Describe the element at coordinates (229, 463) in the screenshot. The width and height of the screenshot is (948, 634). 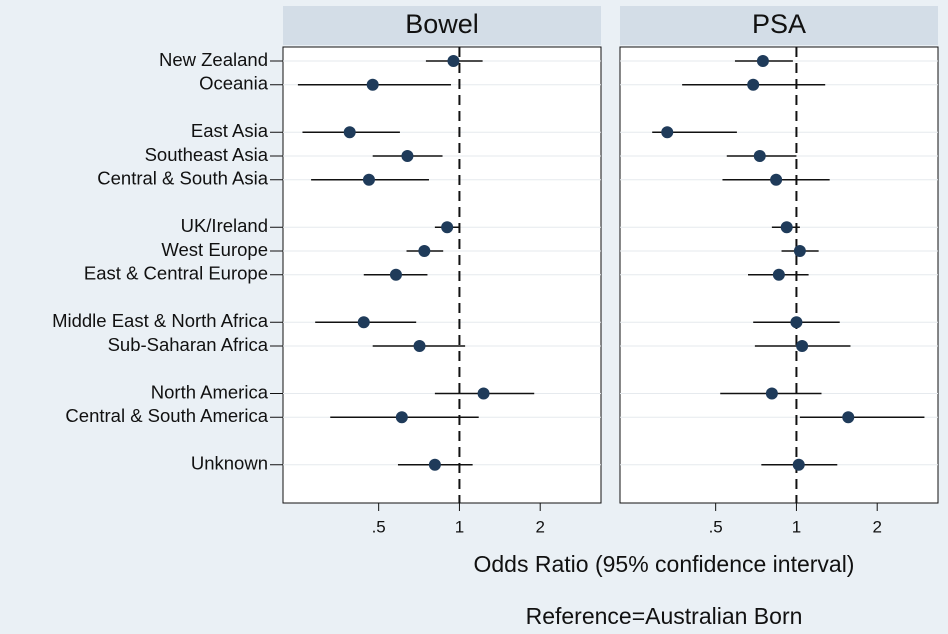
I see `y-tick-label: Unknown` at that location.